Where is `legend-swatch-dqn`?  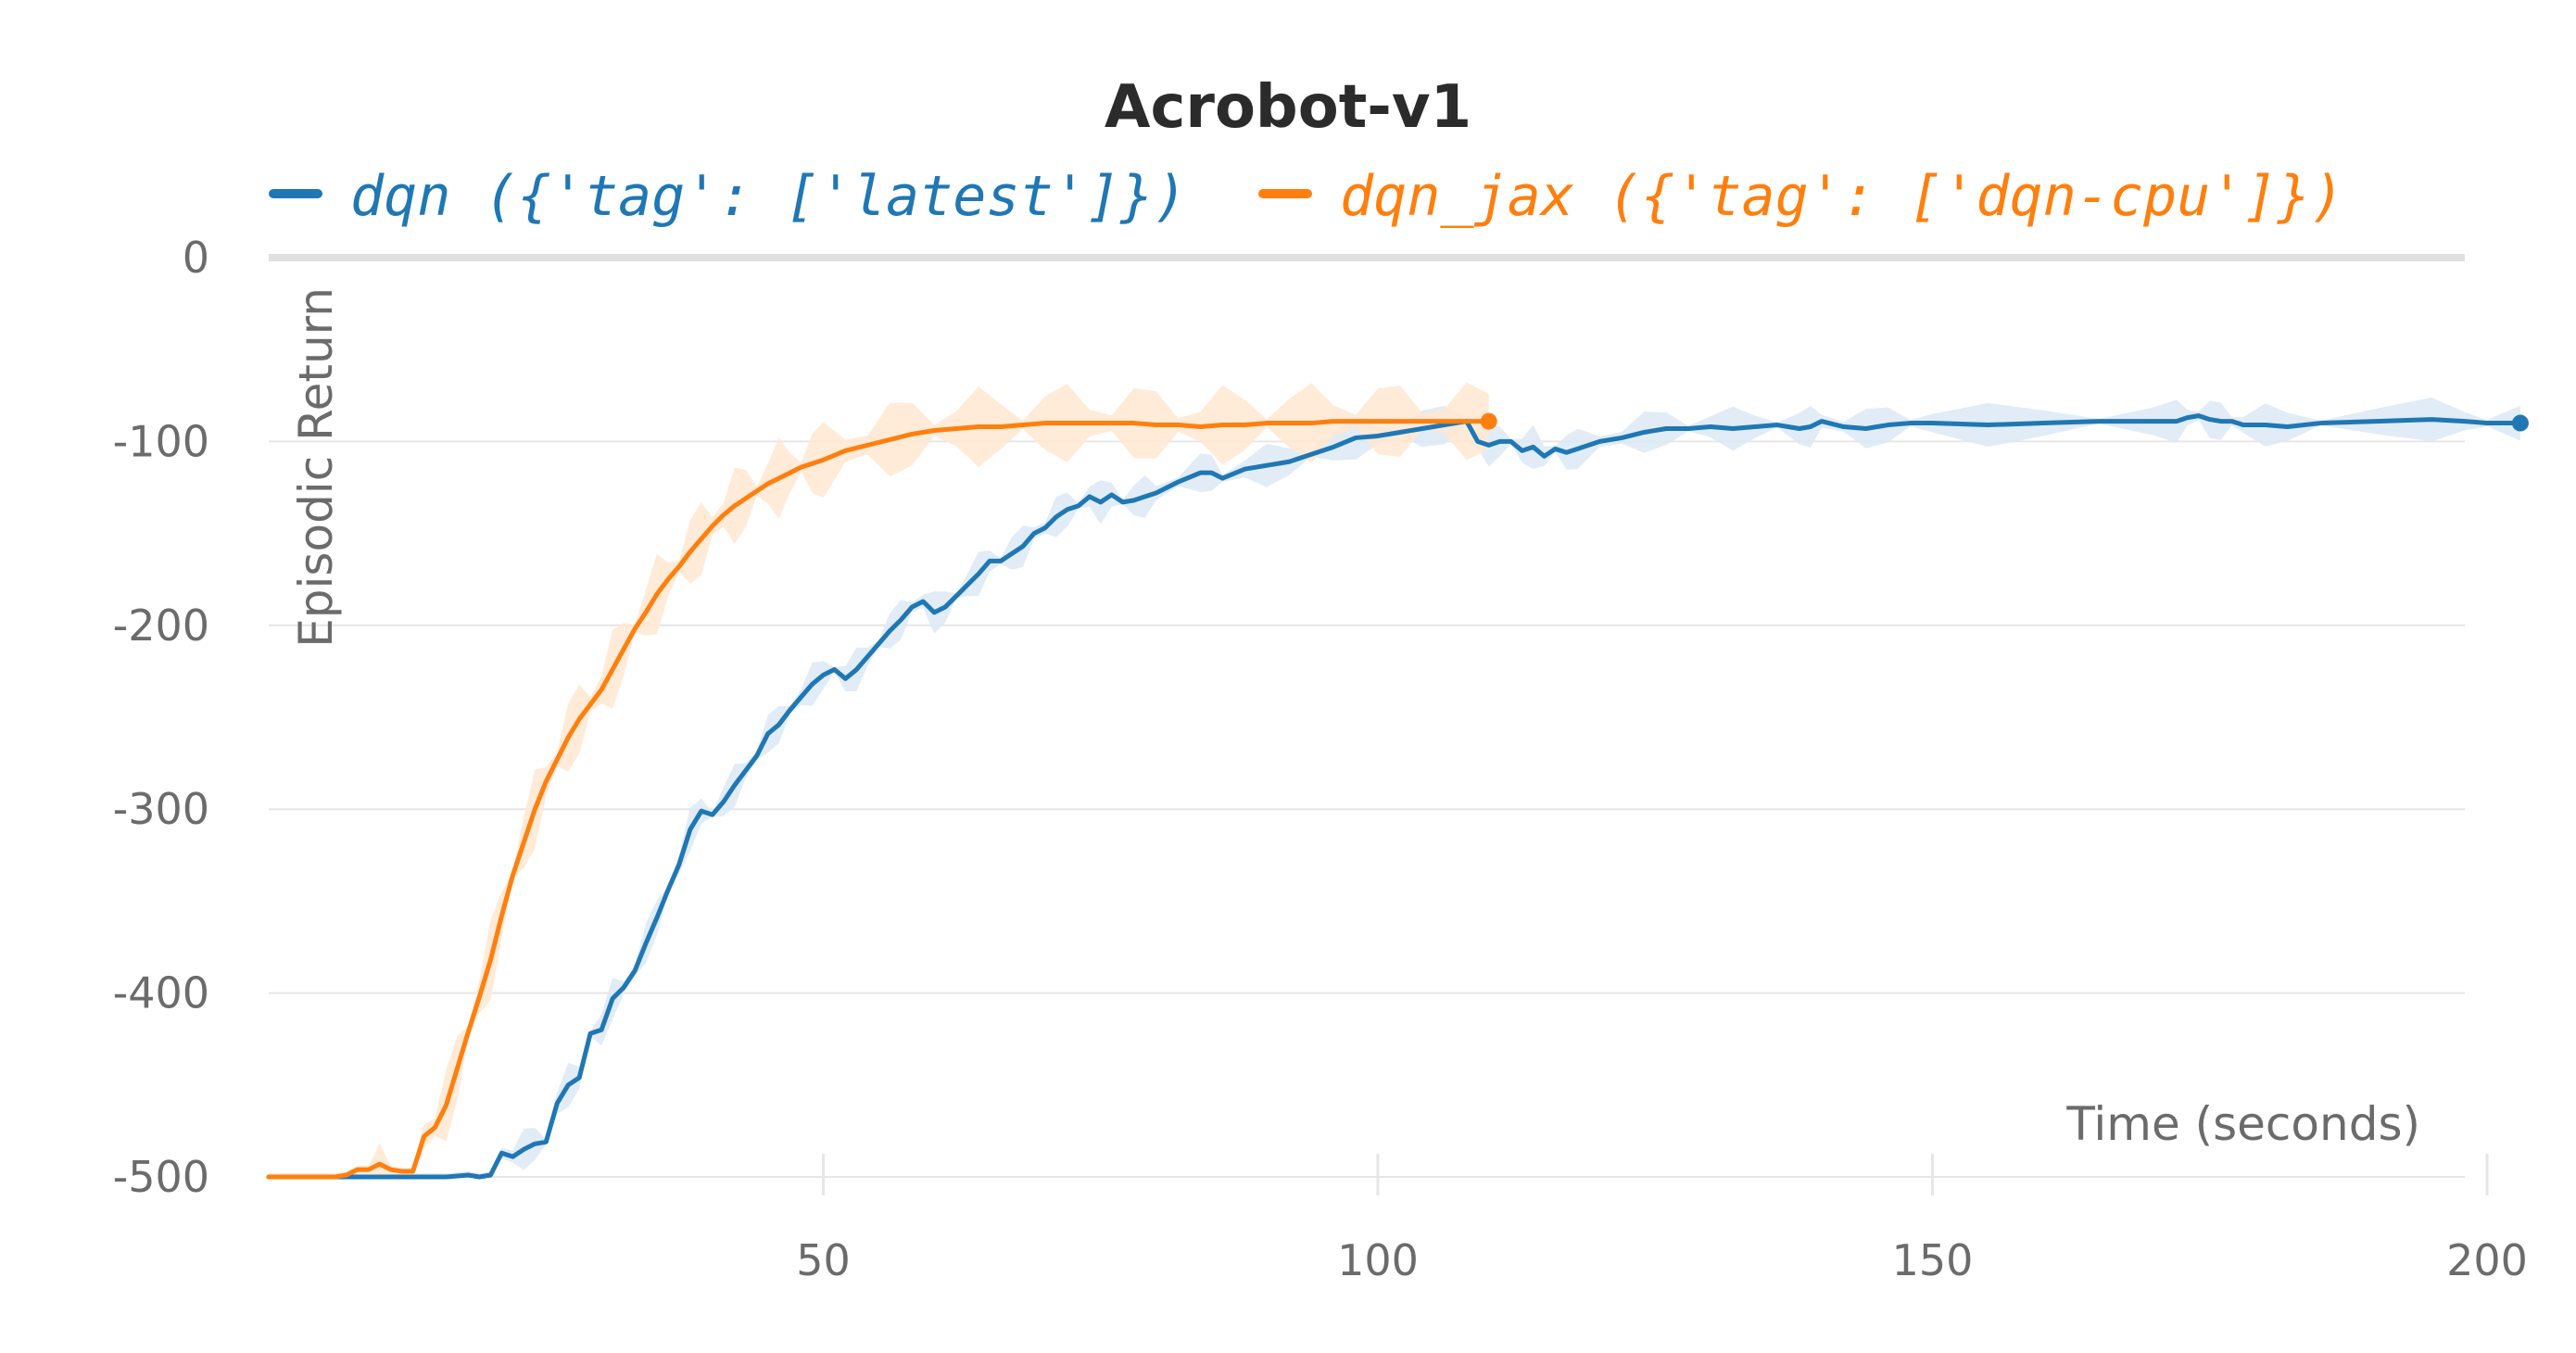 legend-swatch-dqn is located at coordinates (295, 193).